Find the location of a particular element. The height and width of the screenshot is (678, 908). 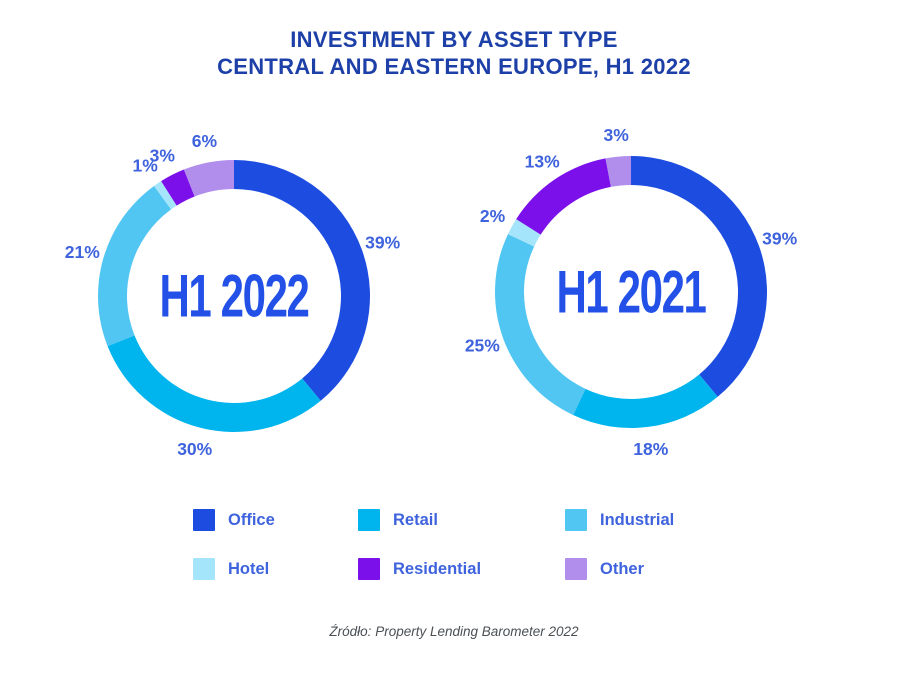

industrial-color-swatch is located at coordinates (576, 520).